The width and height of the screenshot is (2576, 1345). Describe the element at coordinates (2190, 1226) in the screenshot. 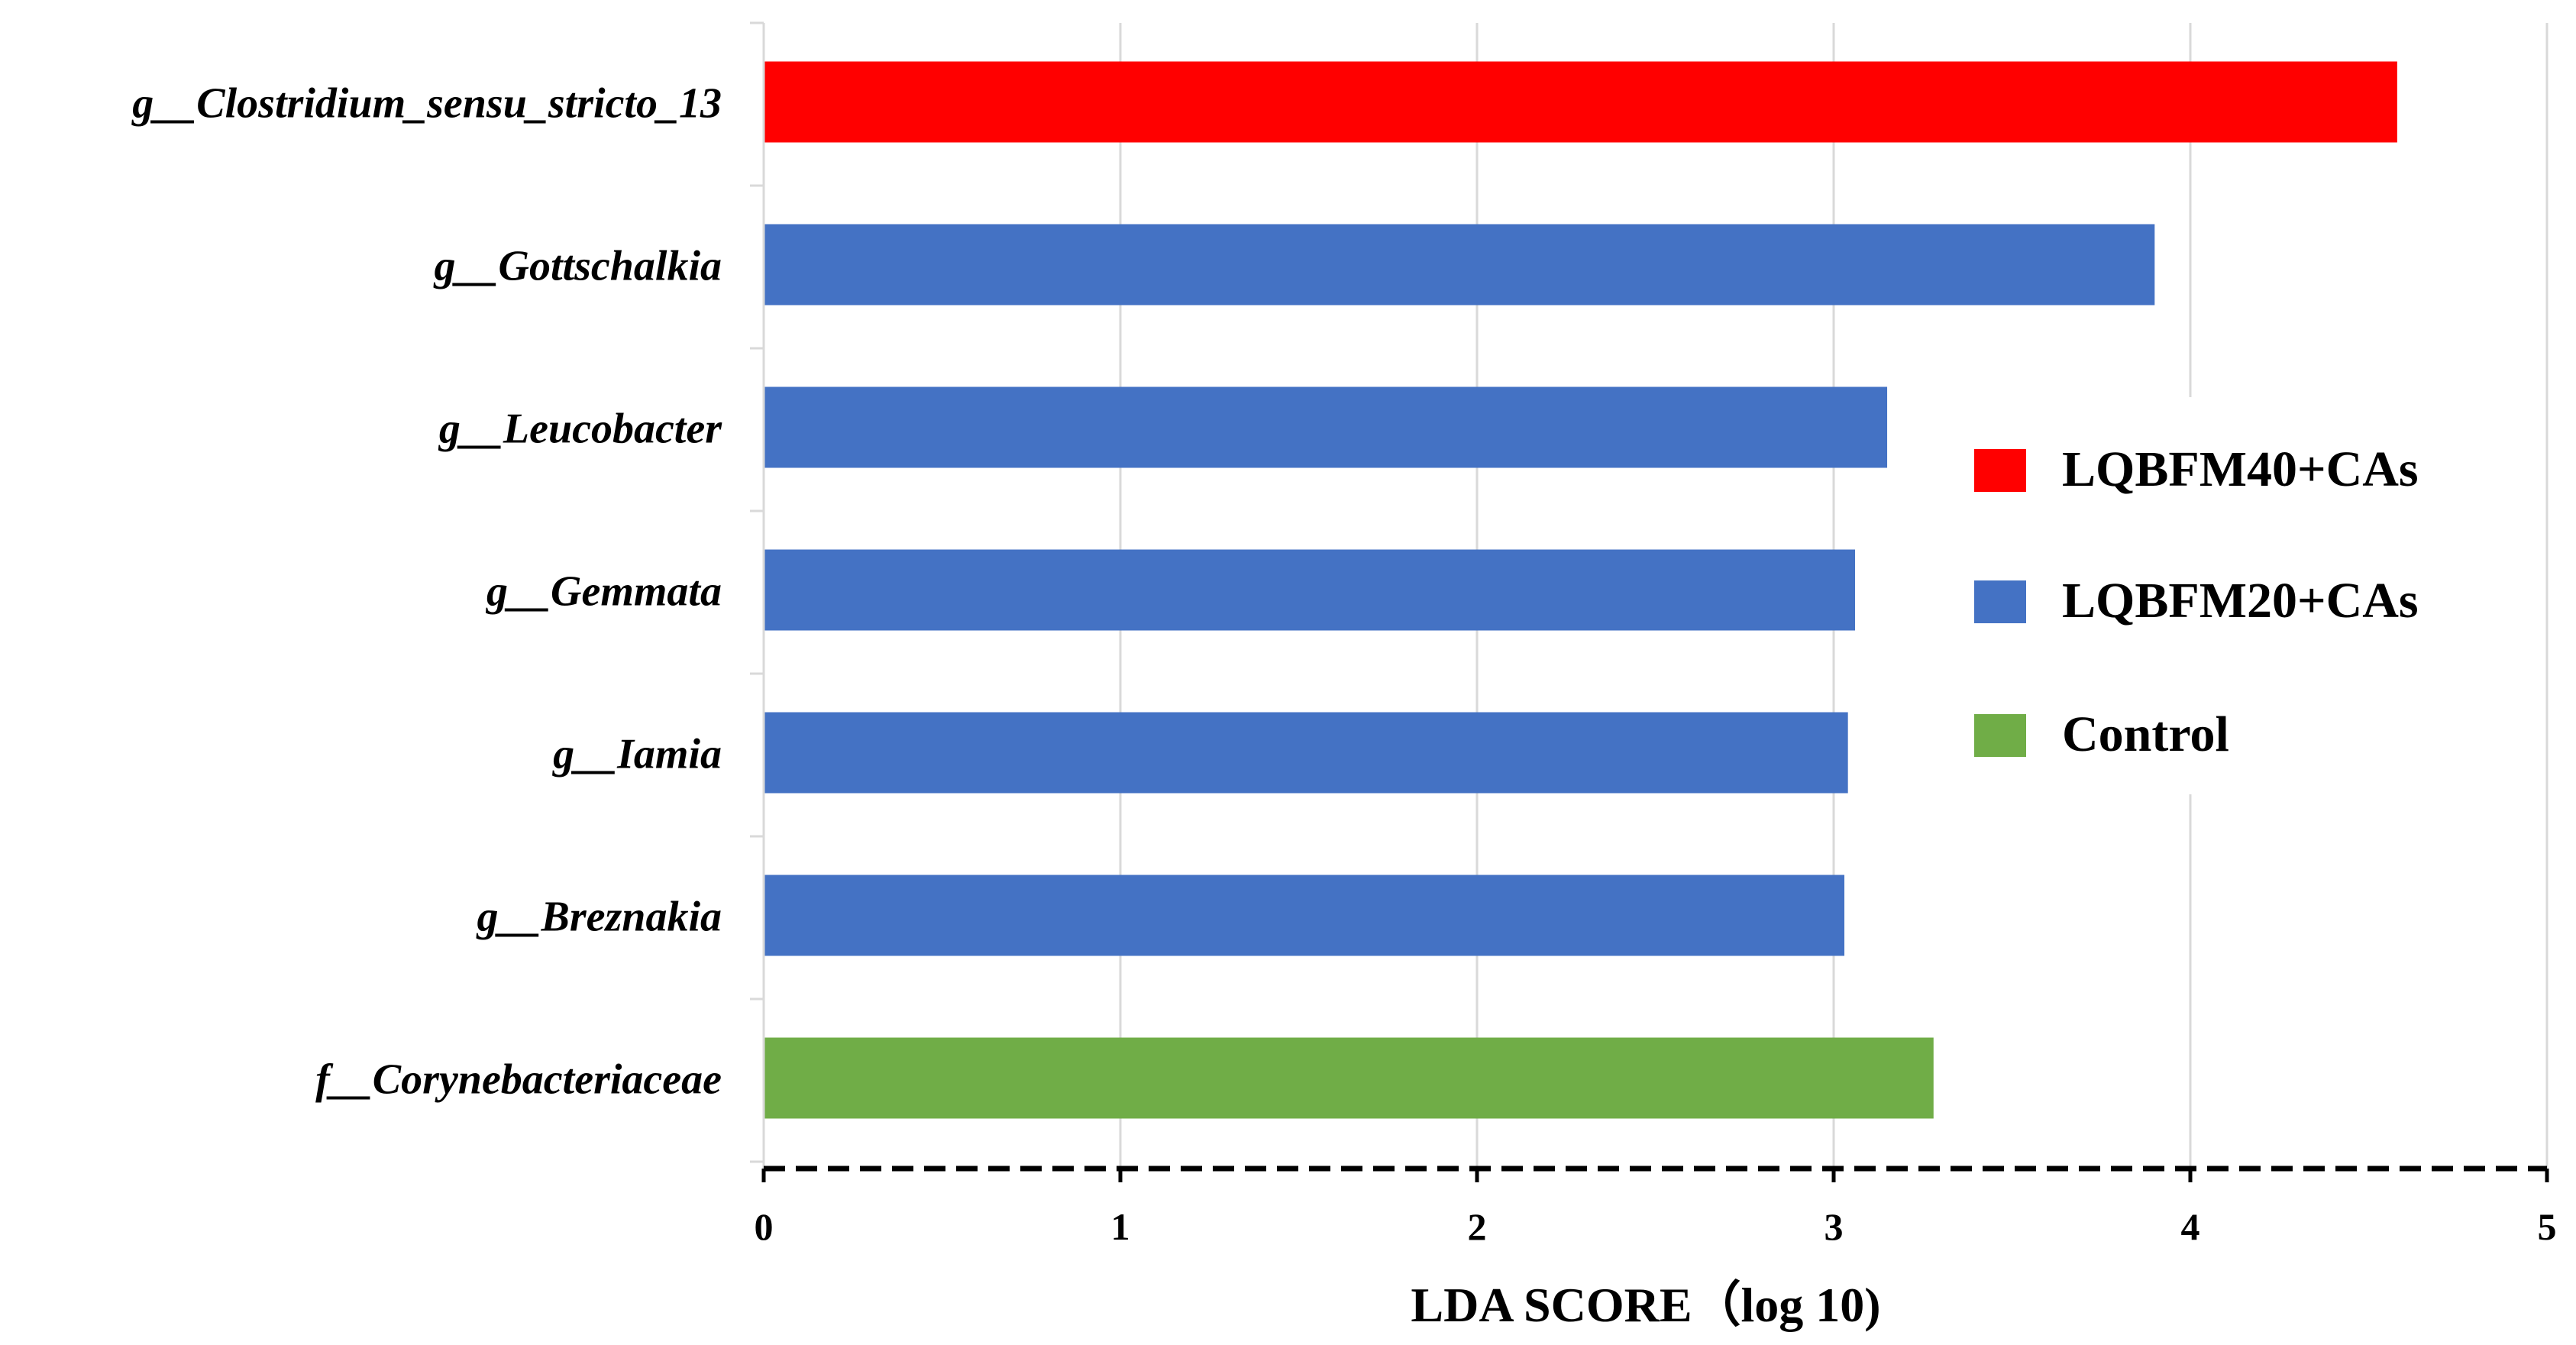

I see `x-tick-label: 4` at that location.